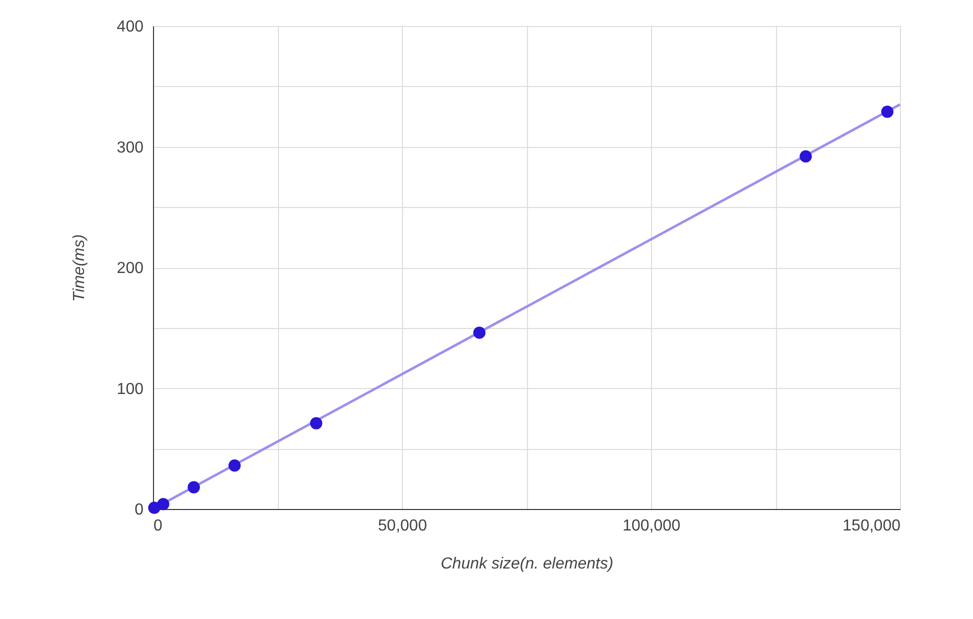 Image resolution: width=973 pixels, height=619 pixels. What do you see at coordinates (158, 526) in the screenshot?
I see `x-tick-label: 0` at bounding box center [158, 526].